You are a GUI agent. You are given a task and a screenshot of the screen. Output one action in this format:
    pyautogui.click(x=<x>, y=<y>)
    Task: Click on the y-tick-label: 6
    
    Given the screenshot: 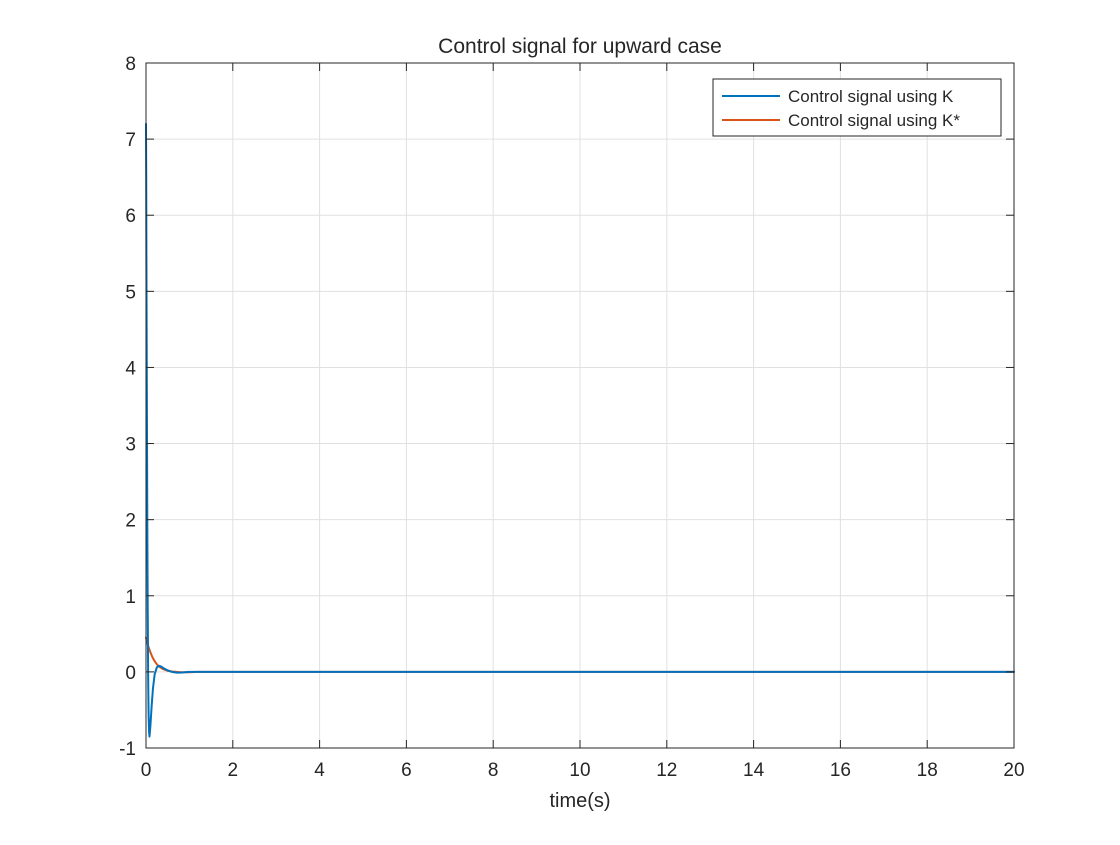 What is the action you would take?
    pyautogui.click(x=130, y=216)
    